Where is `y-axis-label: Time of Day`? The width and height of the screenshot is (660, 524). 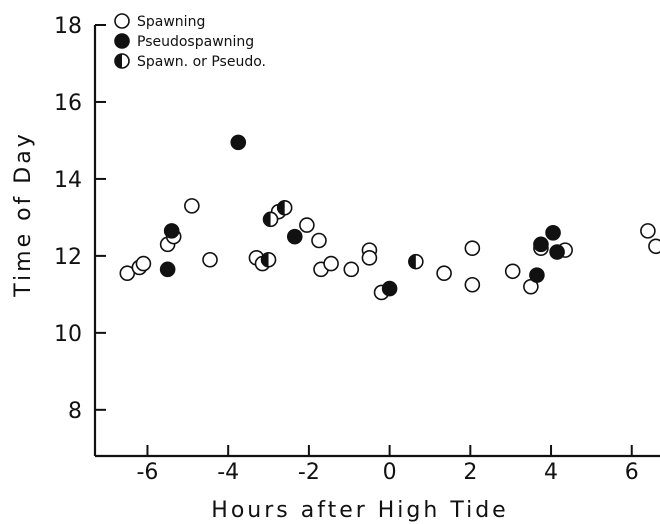 y-axis-label: Time of Day is located at coordinates (23, 214).